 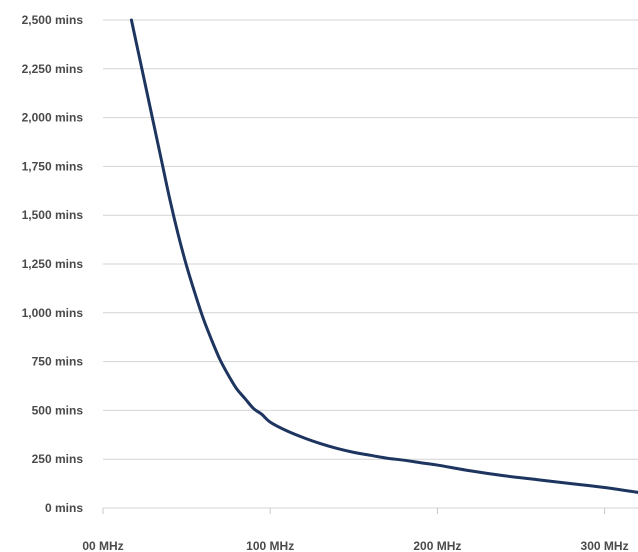 What do you see at coordinates (605, 545) in the screenshot?
I see `x-tick-label: 300 MHz` at bounding box center [605, 545].